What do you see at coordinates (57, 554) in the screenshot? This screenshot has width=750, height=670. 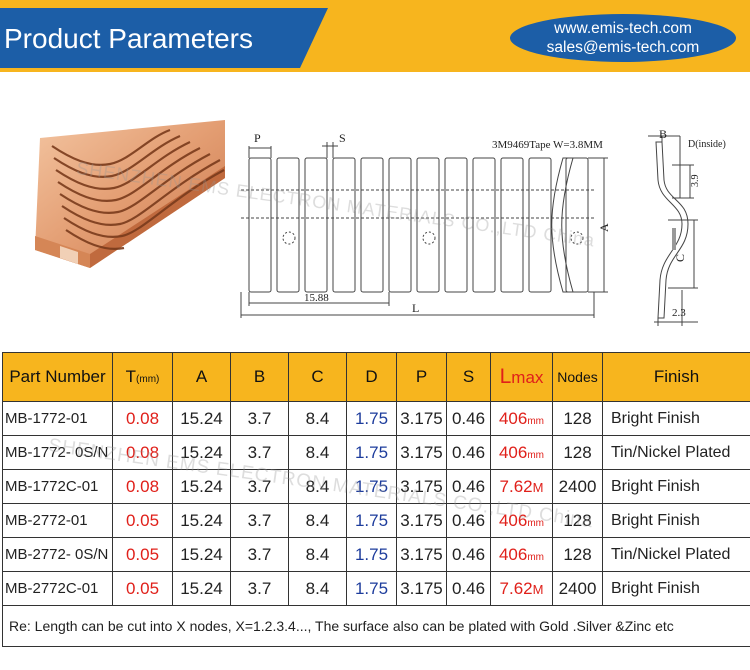 I see `cell-part-number: MB-2772- 0S/N` at bounding box center [57, 554].